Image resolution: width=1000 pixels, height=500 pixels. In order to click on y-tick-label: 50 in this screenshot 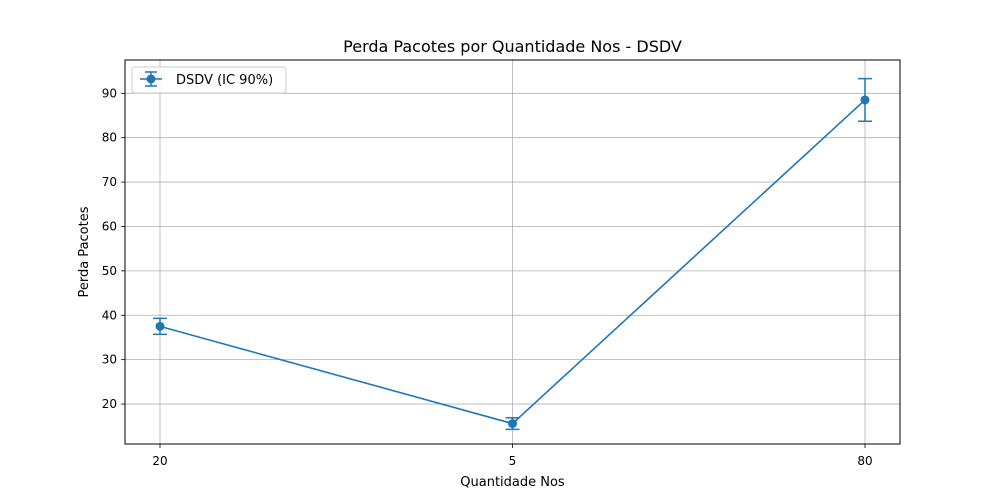, I will do `click(109, 271)`.